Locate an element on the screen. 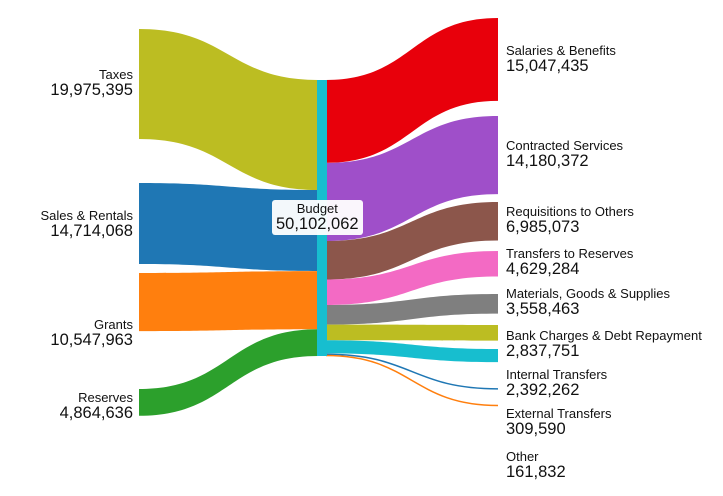 This screenshot has width=723, height=496. target-name: Internal Transfers is located at coordinates (557, 374).